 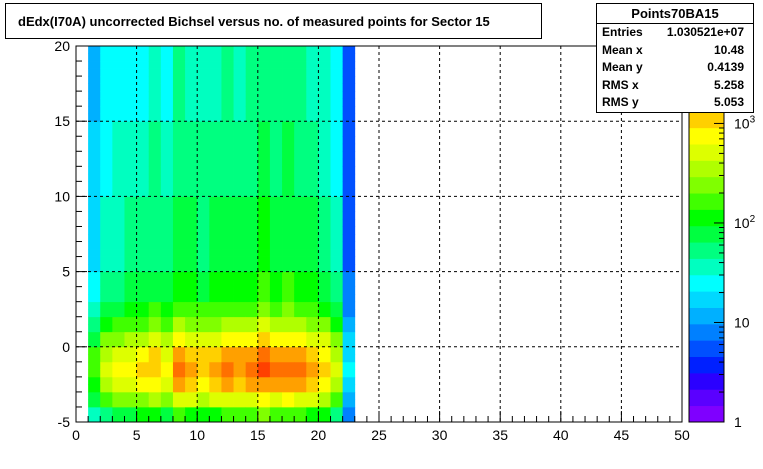 What do you see at coordinates (622, 32) in the screenshot?
I see `stats-key: Entries` at bounding box center [622, 32].